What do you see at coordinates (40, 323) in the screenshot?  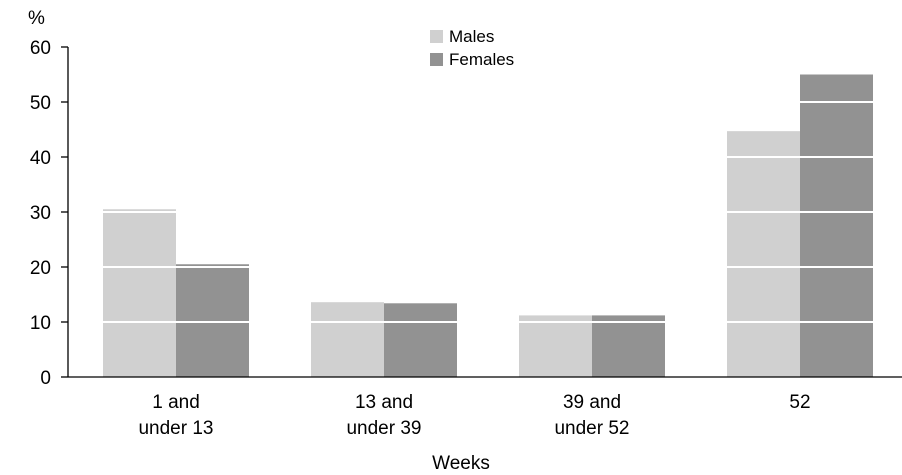 I see `y-tick-label-10: 10` at bounding box center [40, 323].